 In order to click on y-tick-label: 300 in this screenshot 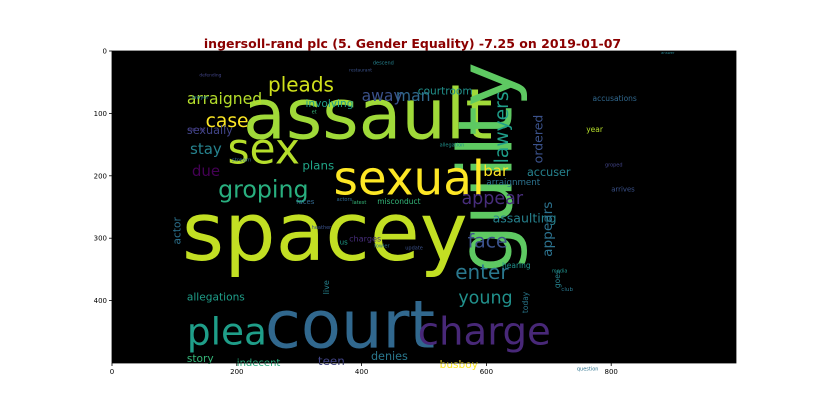, I will do `click(100, 239)`.